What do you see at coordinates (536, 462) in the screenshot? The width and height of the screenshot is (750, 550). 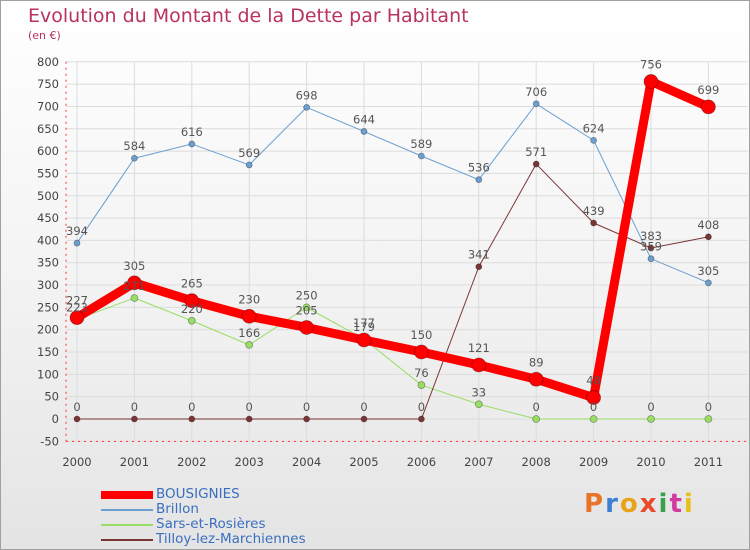 I see `x-tick-label: 2008` at bounding box center [536, 462].